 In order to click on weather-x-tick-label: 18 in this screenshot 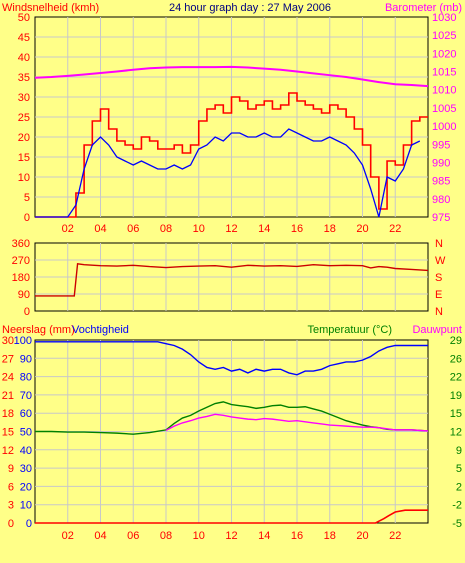, I will do `click(330, 536)`.